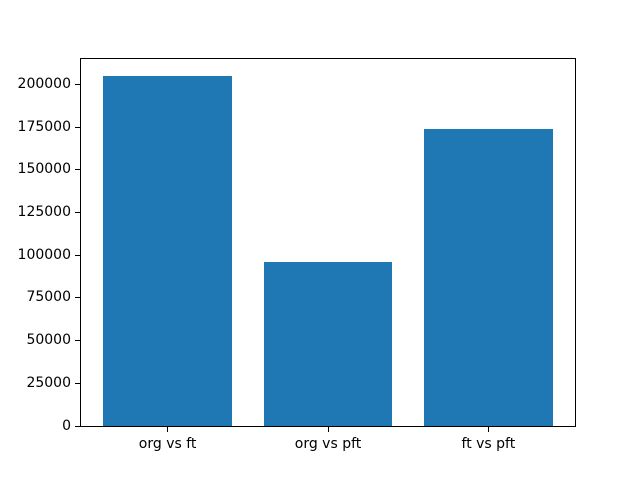  I want to click on y-axis-tick-label: 175000, so click(44, 126).